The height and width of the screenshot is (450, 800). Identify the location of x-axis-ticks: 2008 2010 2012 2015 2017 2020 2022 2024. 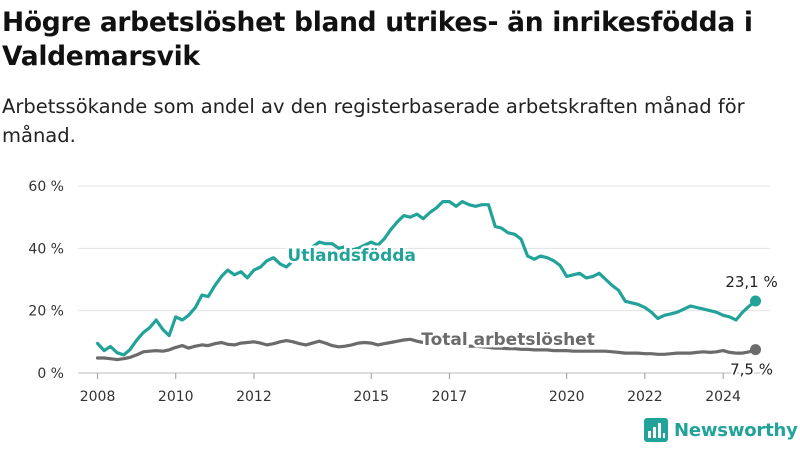
(410, 389).